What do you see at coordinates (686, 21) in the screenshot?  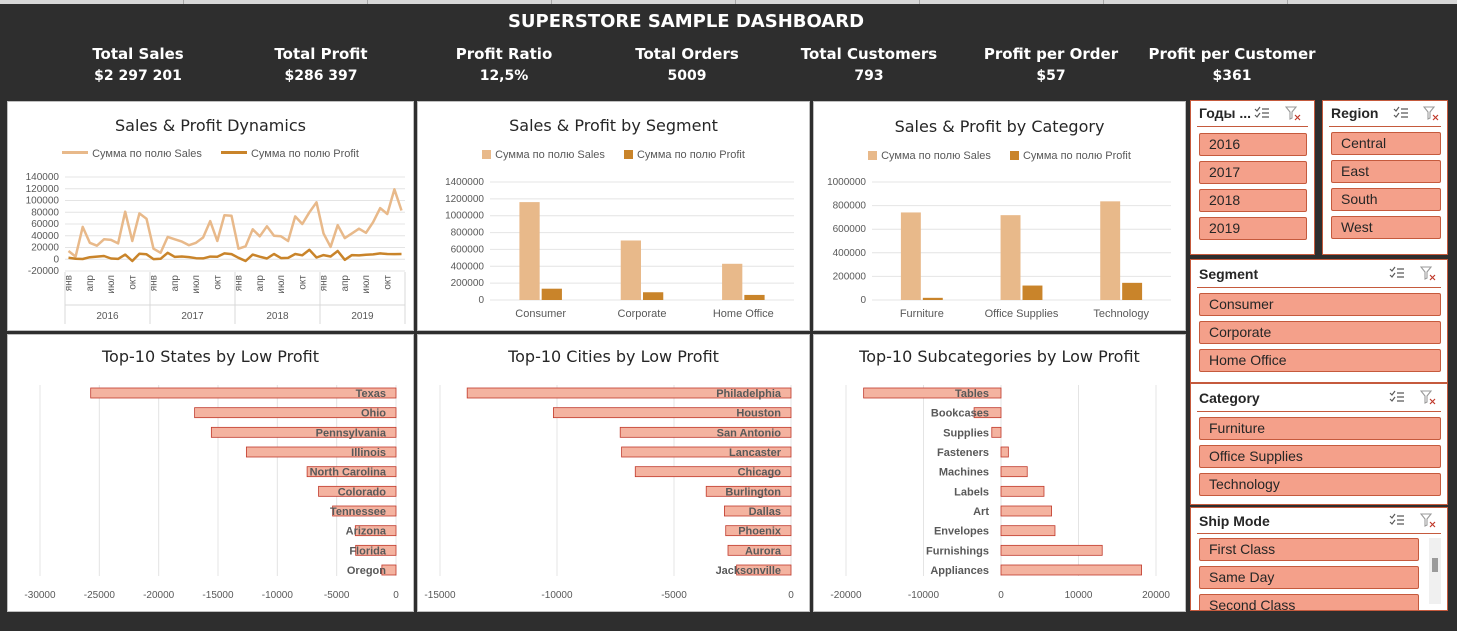 I see `dashboard-title: SUPERSTORE SAMPLE DASHBOARD` at bounding box center [686, 21].